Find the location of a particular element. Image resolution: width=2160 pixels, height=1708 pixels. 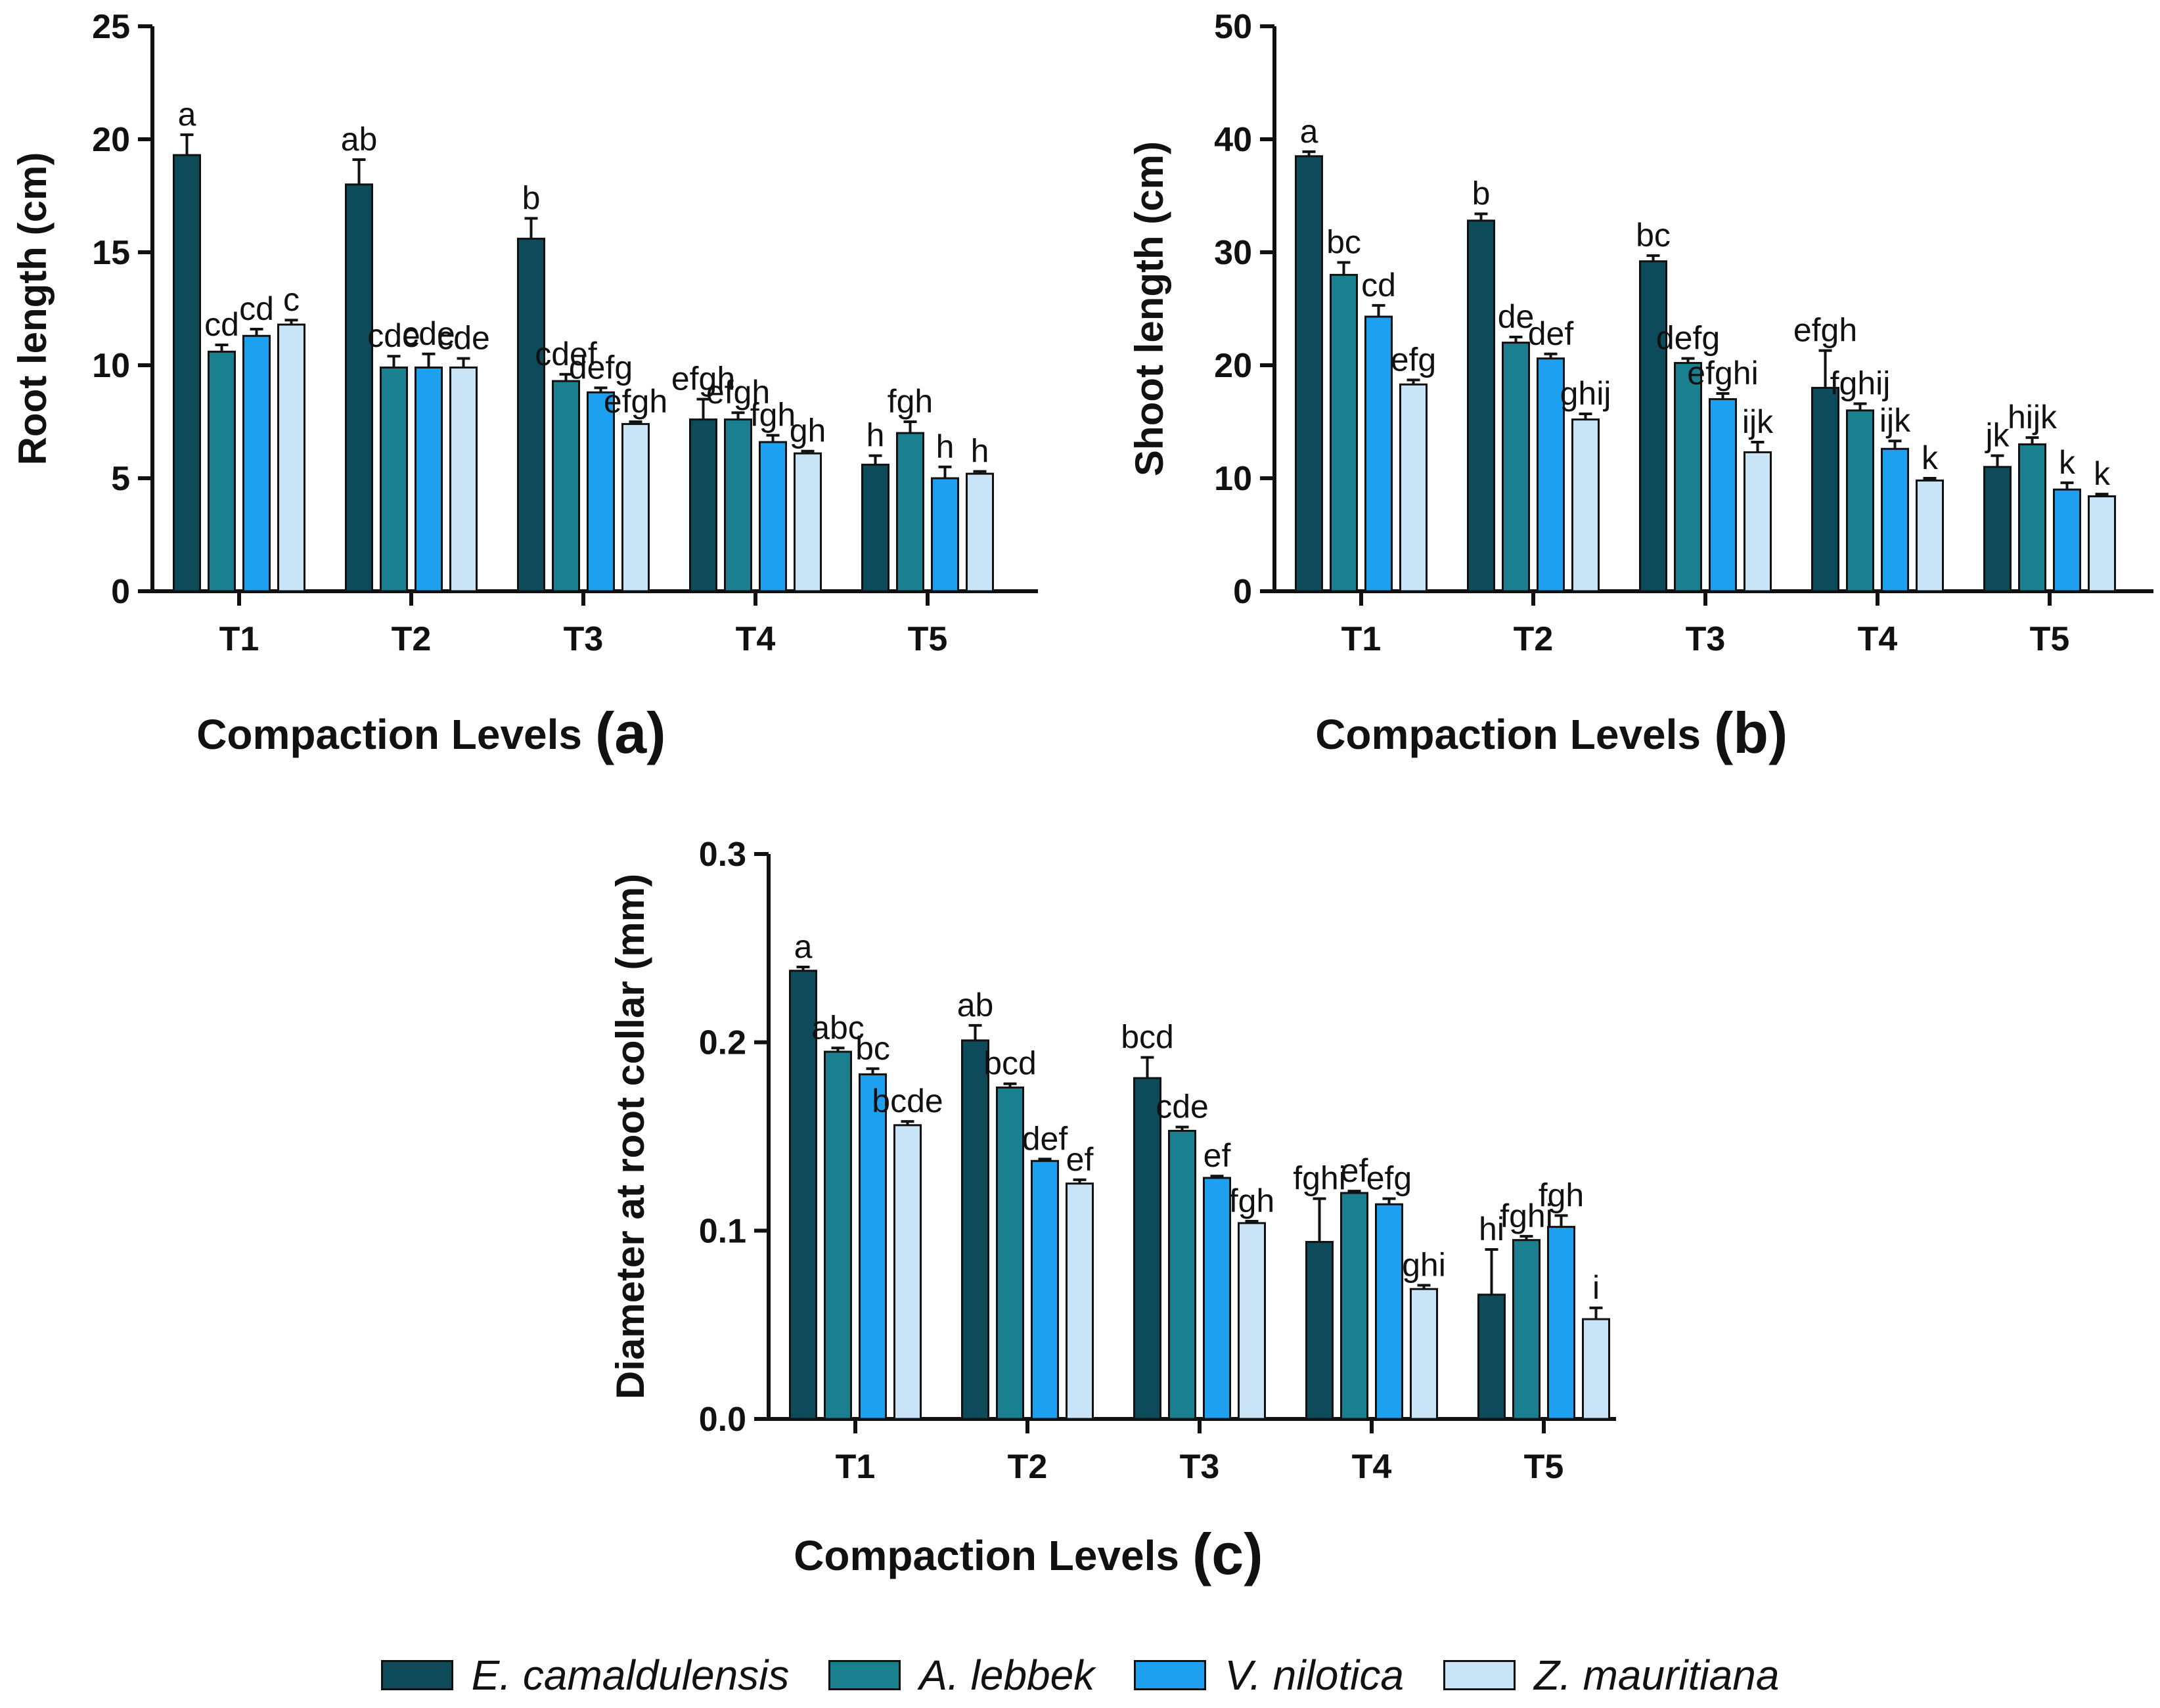

significance-letter-z-mauritiana-t3: fgh is located at coordinates (1252, 1200).